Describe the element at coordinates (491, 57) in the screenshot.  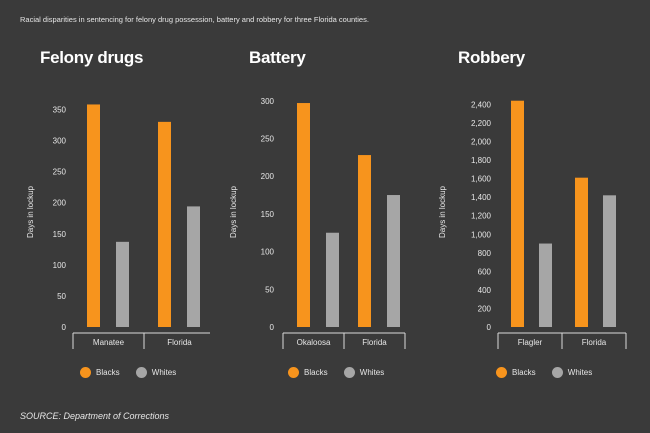
I see `chart-title: Robbery` at that location.